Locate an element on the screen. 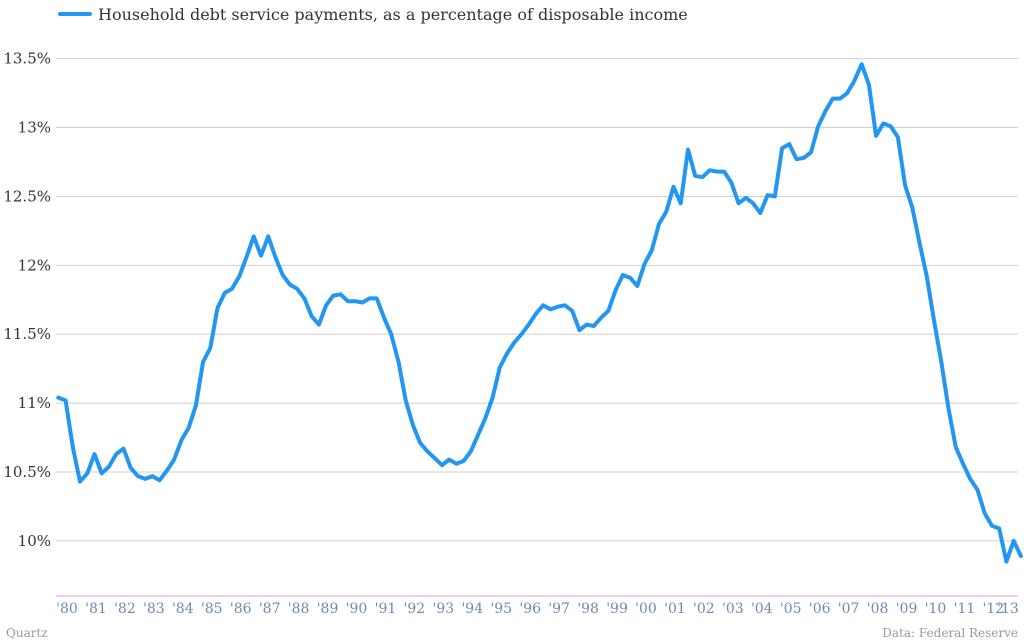 The height and width of the screenshot is (644, 1024). x-tick-label: '09 is located at coordinates (907, 609).